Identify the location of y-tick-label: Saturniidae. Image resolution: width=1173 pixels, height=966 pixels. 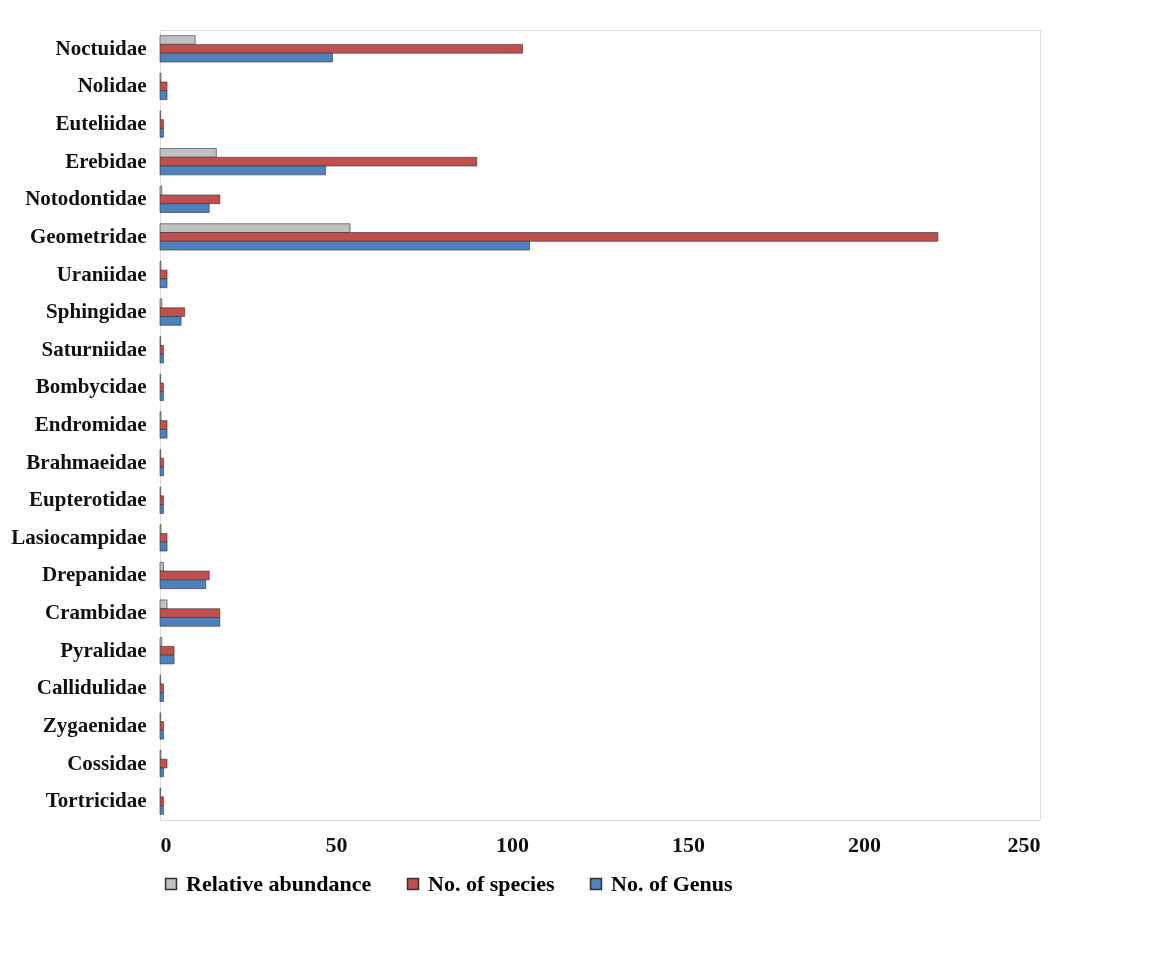
(94, 348).